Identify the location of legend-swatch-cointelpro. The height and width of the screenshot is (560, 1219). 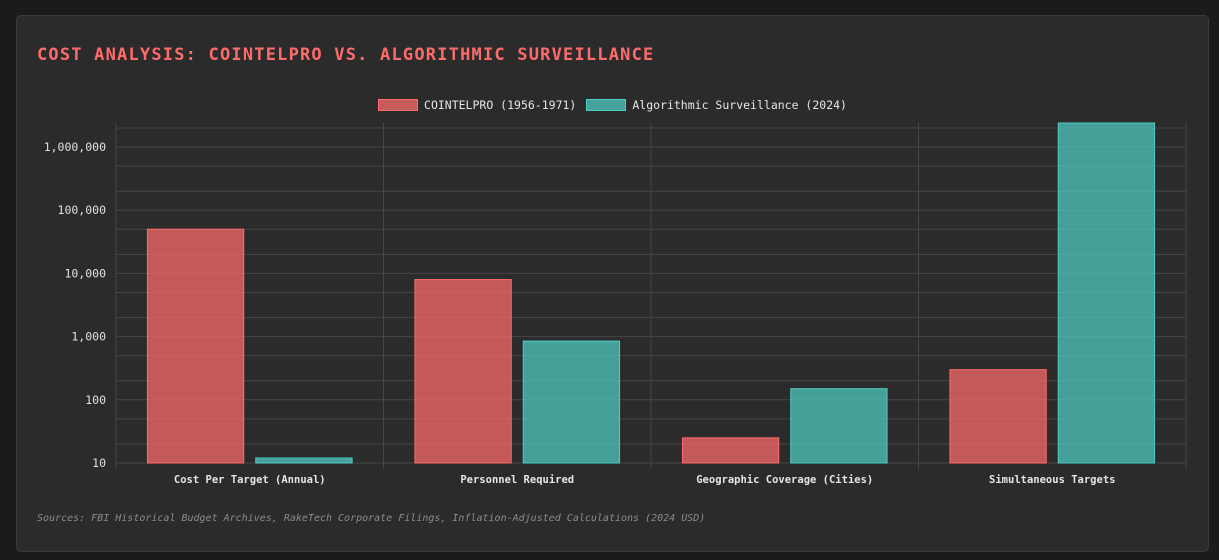
(398, 105).